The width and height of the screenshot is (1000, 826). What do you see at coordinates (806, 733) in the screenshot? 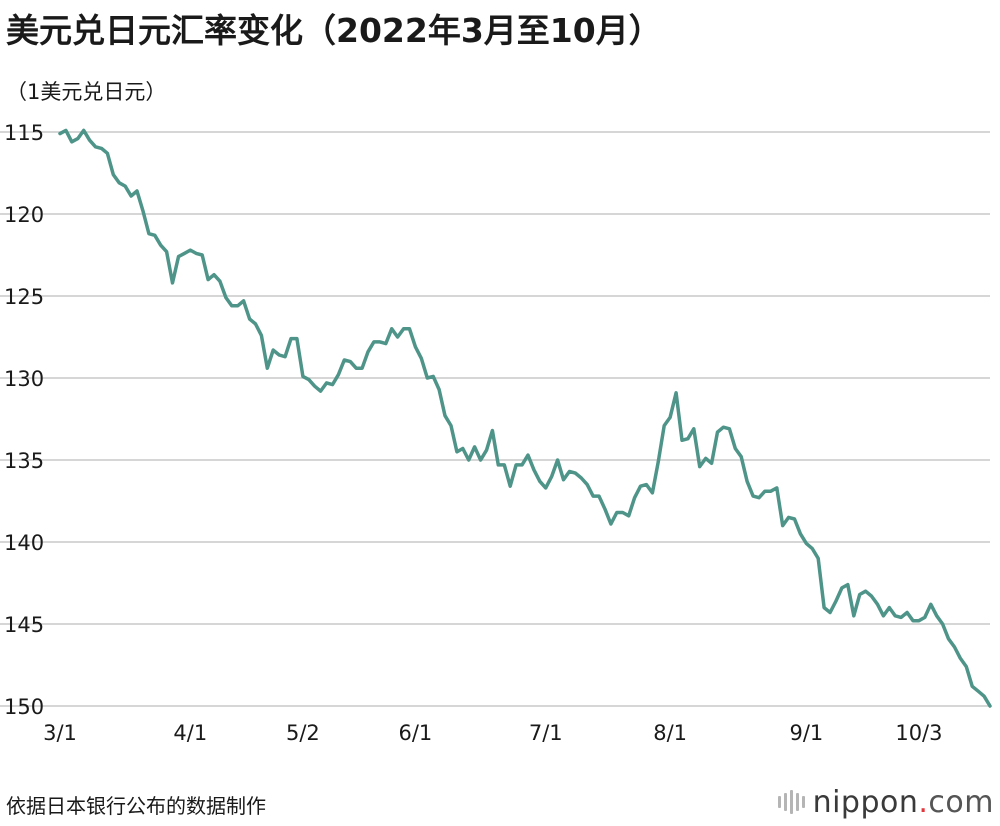
I see `x-tick-label: 9/1` at bounding box center [806, 733].